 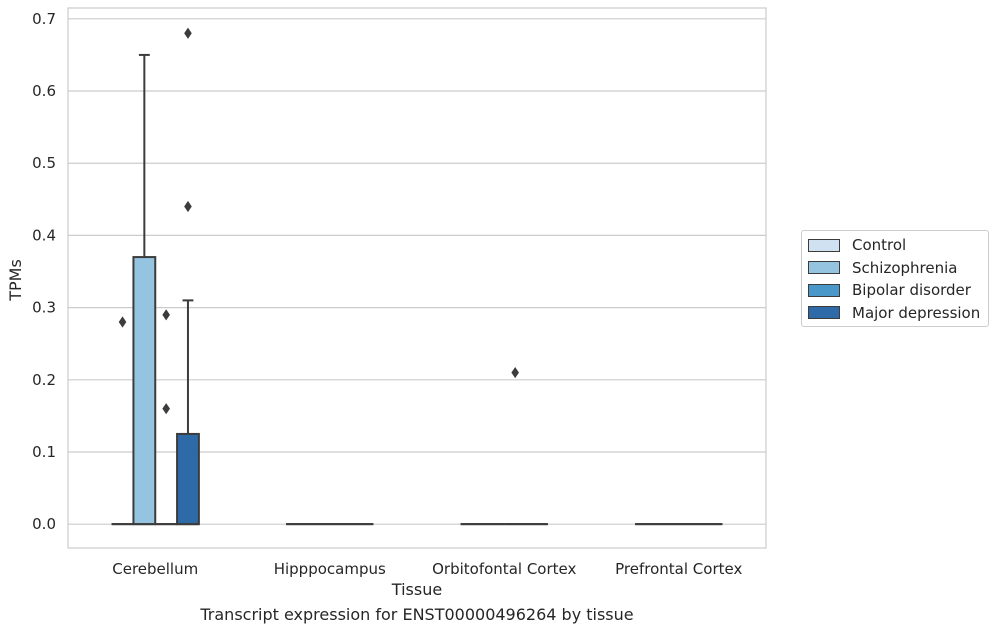 I want to click on legend-label: Bipolar disorder, so click(x=911, y=290).